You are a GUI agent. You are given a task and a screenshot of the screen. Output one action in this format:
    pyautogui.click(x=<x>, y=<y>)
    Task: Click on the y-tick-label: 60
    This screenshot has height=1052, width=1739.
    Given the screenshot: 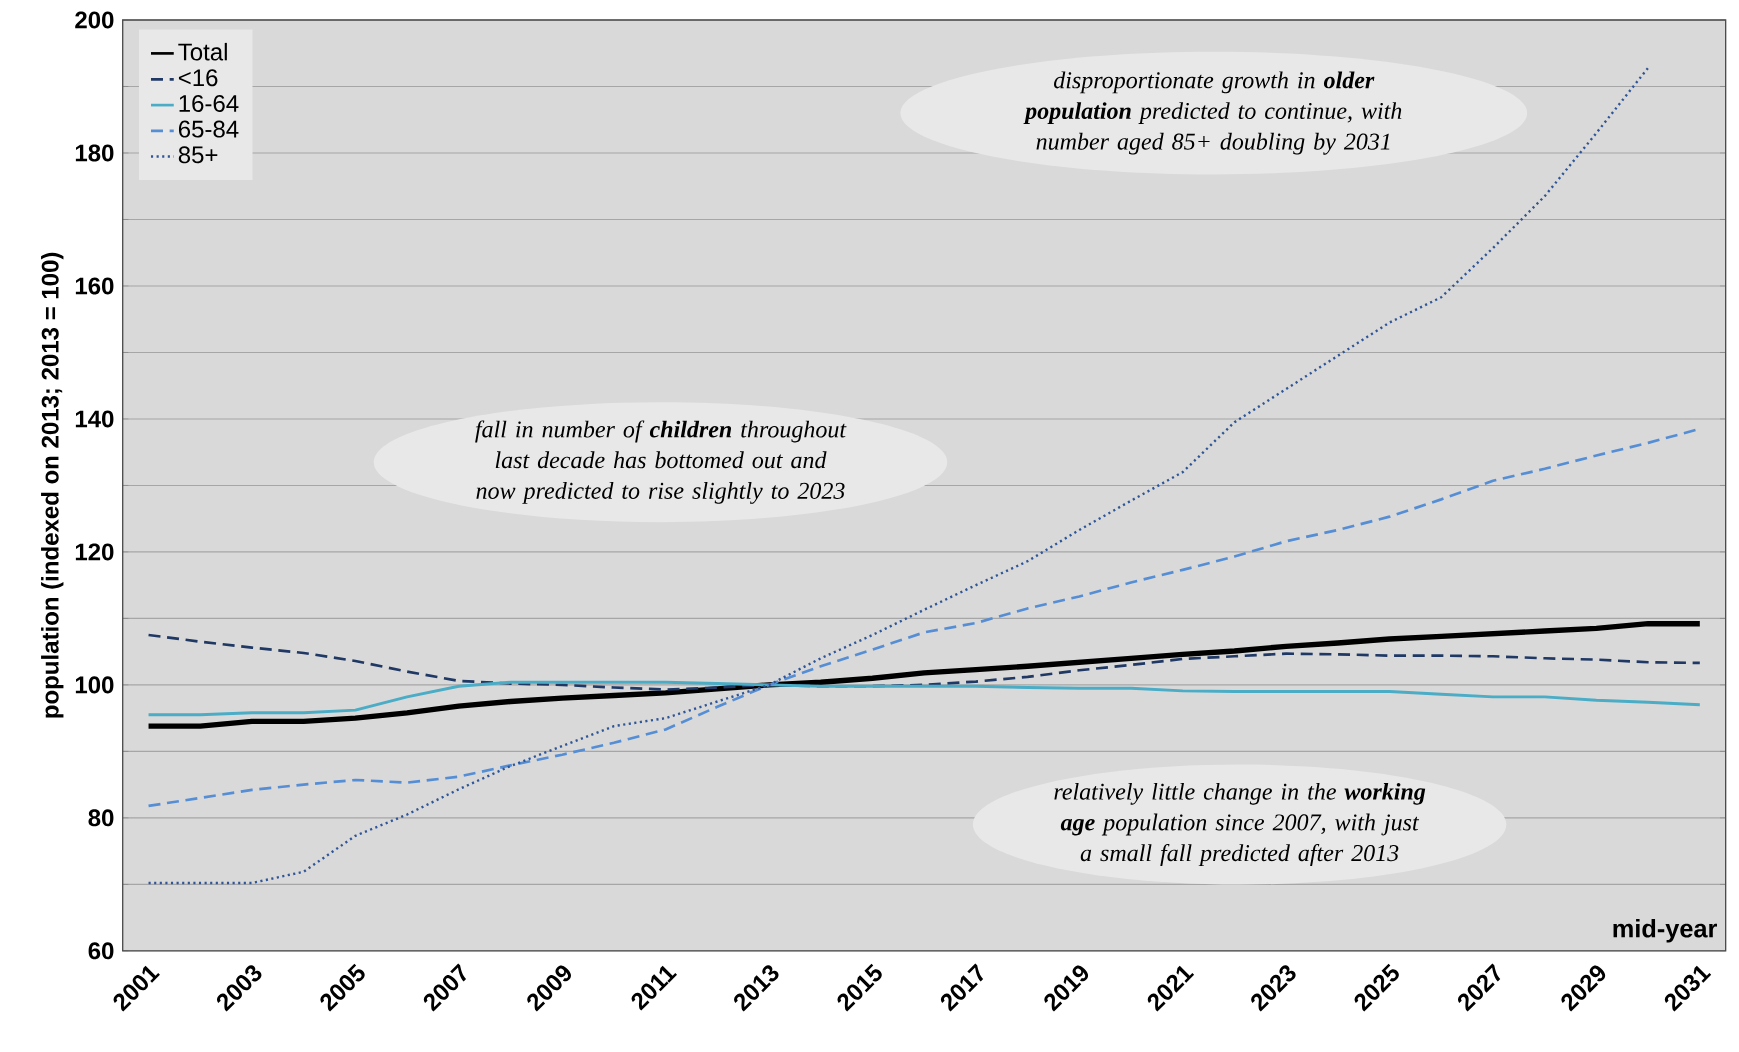 What is the action you would take?
    pyautogui.click(x=101, y=951)
    